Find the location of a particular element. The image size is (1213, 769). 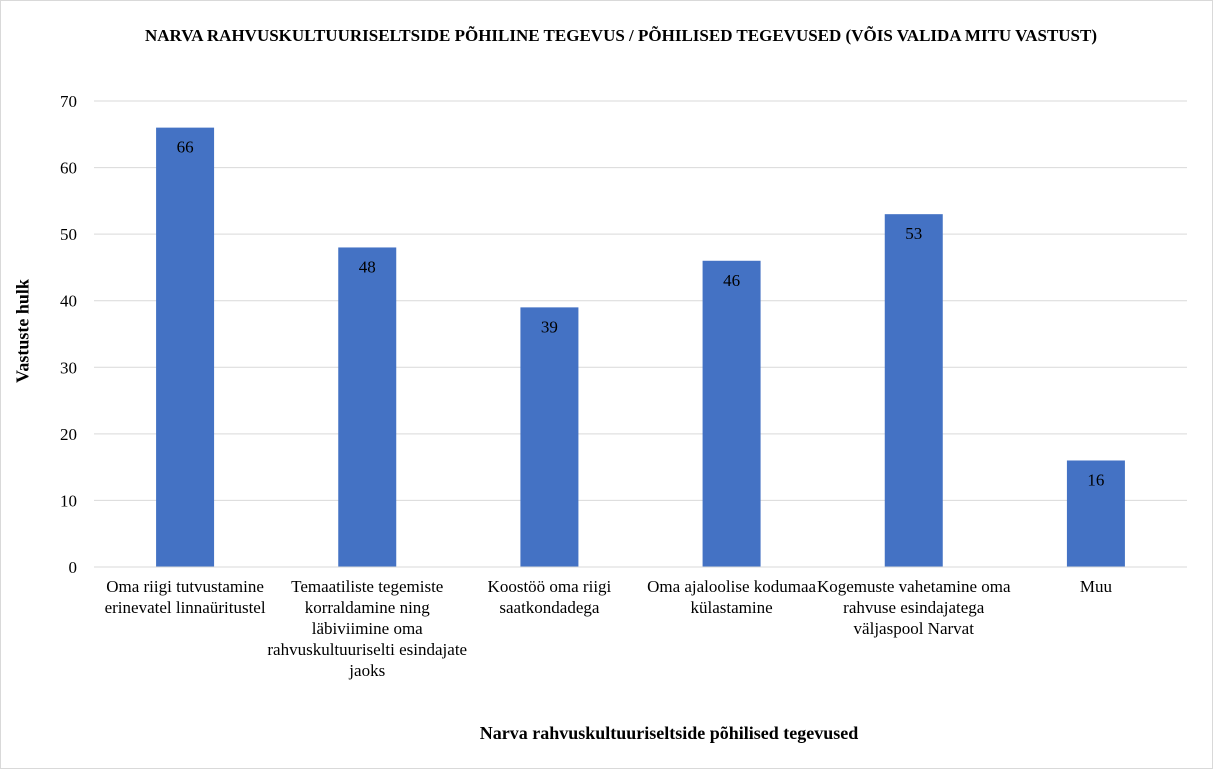

data-label: 66 is located at coordinates (185, 147).